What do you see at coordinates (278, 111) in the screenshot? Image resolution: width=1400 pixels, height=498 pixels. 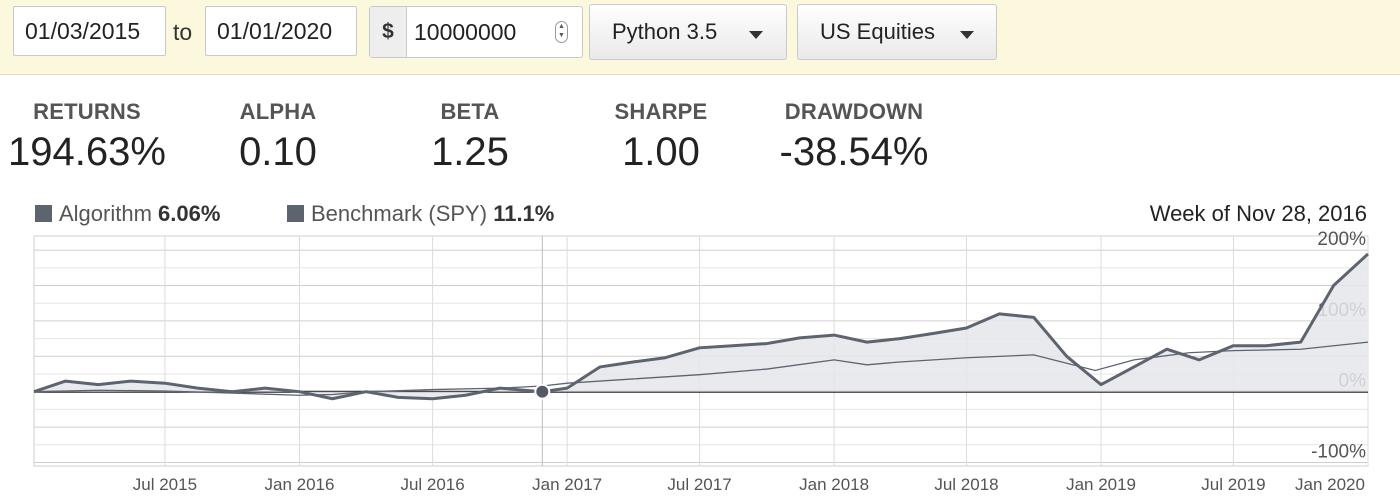 I see `metric-label: ALPHA` at bounding box center [278, 111].